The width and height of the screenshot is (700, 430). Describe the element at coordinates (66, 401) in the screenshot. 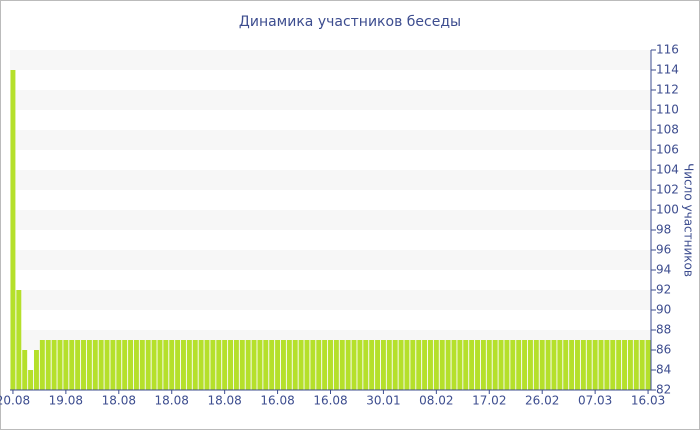

I see `x-tick-label: 19.08` at that location.